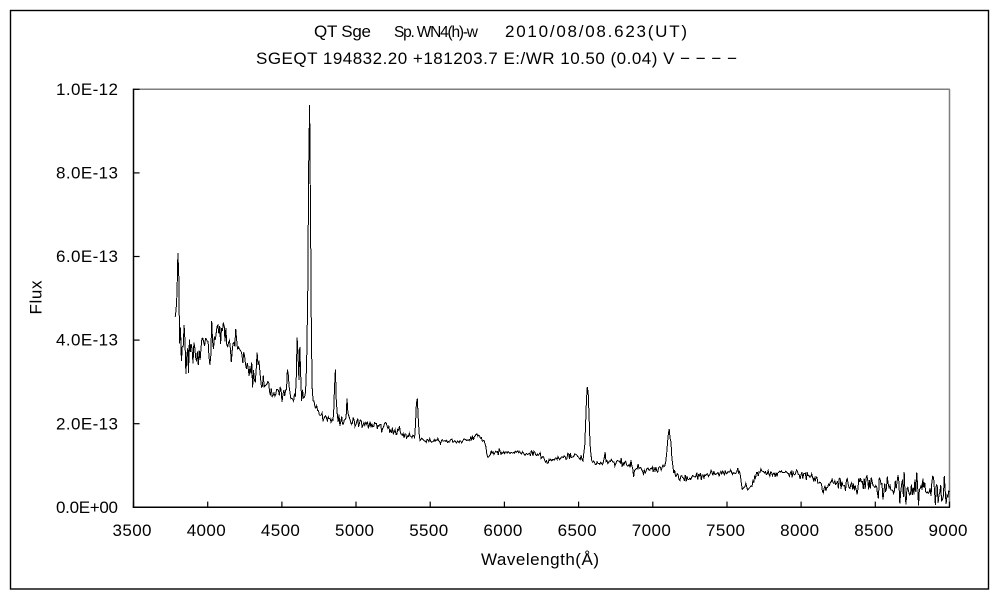 The width and height of the screenshot is (1000, 605). What do you see at coordinates (87, 256) in the screenshot?
I see `svg-text: 6.0E-13` at bounding box center [87, 256].